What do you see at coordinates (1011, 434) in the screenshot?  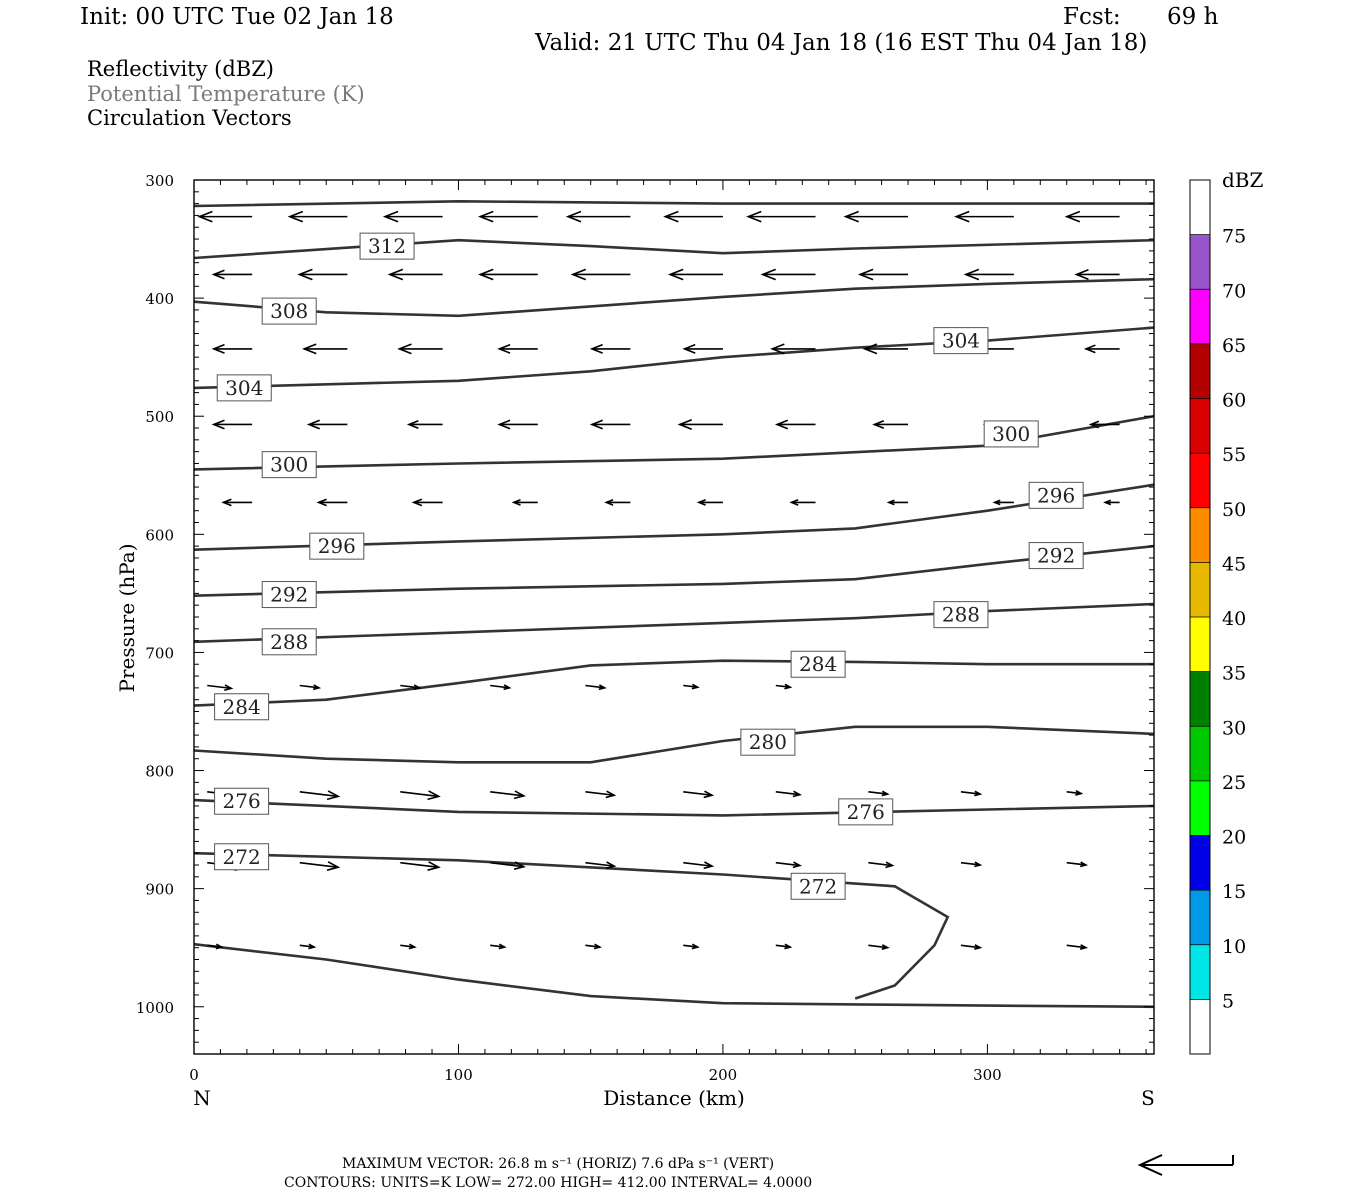 I see `contour-label-text: 300` at bounding box center [1011, 434].